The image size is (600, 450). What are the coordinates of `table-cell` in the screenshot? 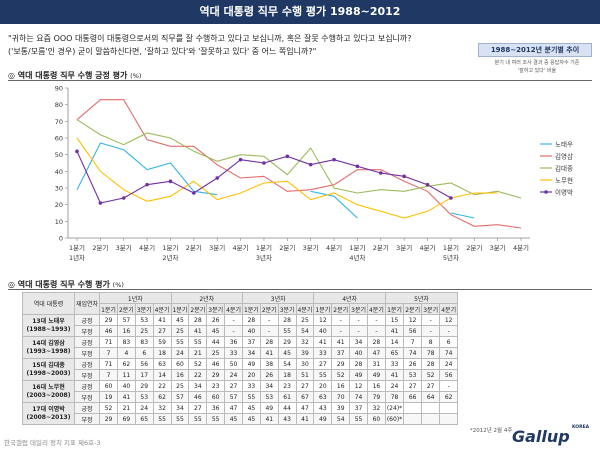 It's located at (431, 419).